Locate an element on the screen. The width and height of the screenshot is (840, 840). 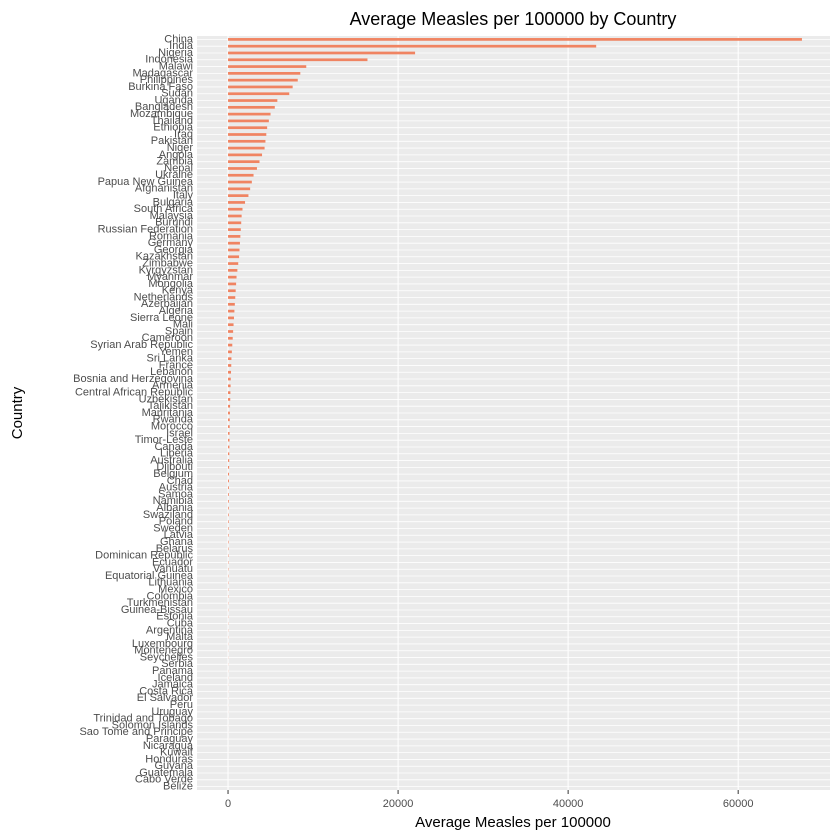
y-tick-label: Panama is located at coordinates (173, 671).